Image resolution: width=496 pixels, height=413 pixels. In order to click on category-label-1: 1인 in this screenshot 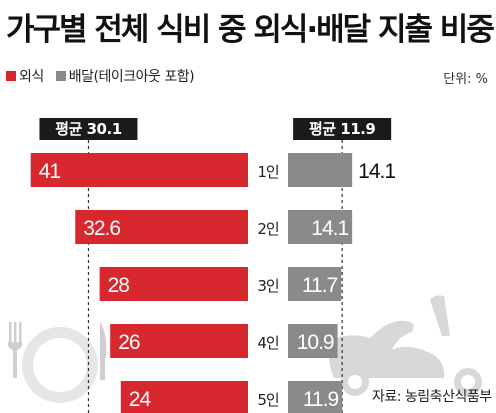, I will do `click(268, 172)`.